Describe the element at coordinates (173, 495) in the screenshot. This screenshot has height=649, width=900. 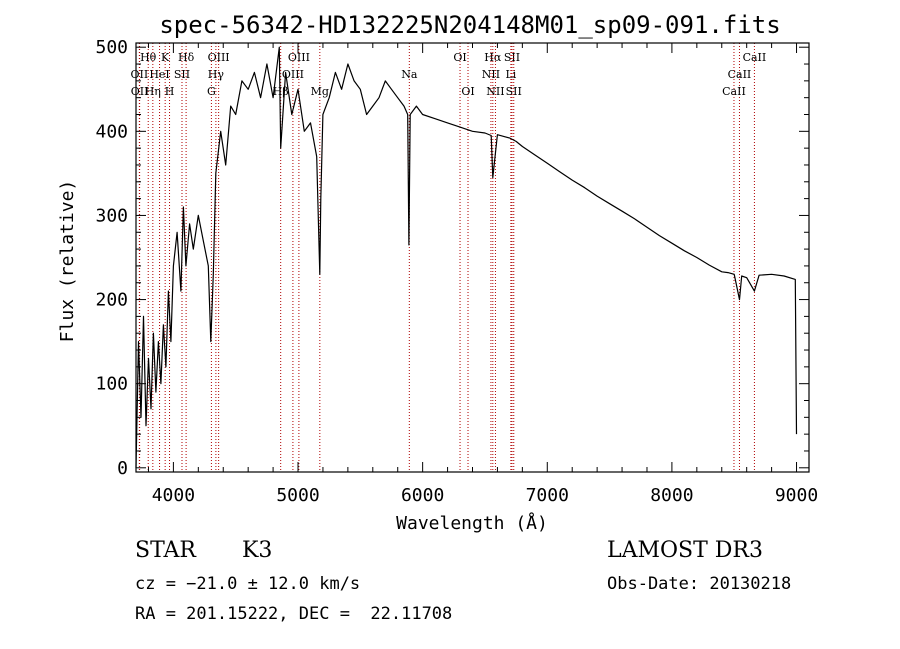
I see `x-tick-label: 4000` at that location.